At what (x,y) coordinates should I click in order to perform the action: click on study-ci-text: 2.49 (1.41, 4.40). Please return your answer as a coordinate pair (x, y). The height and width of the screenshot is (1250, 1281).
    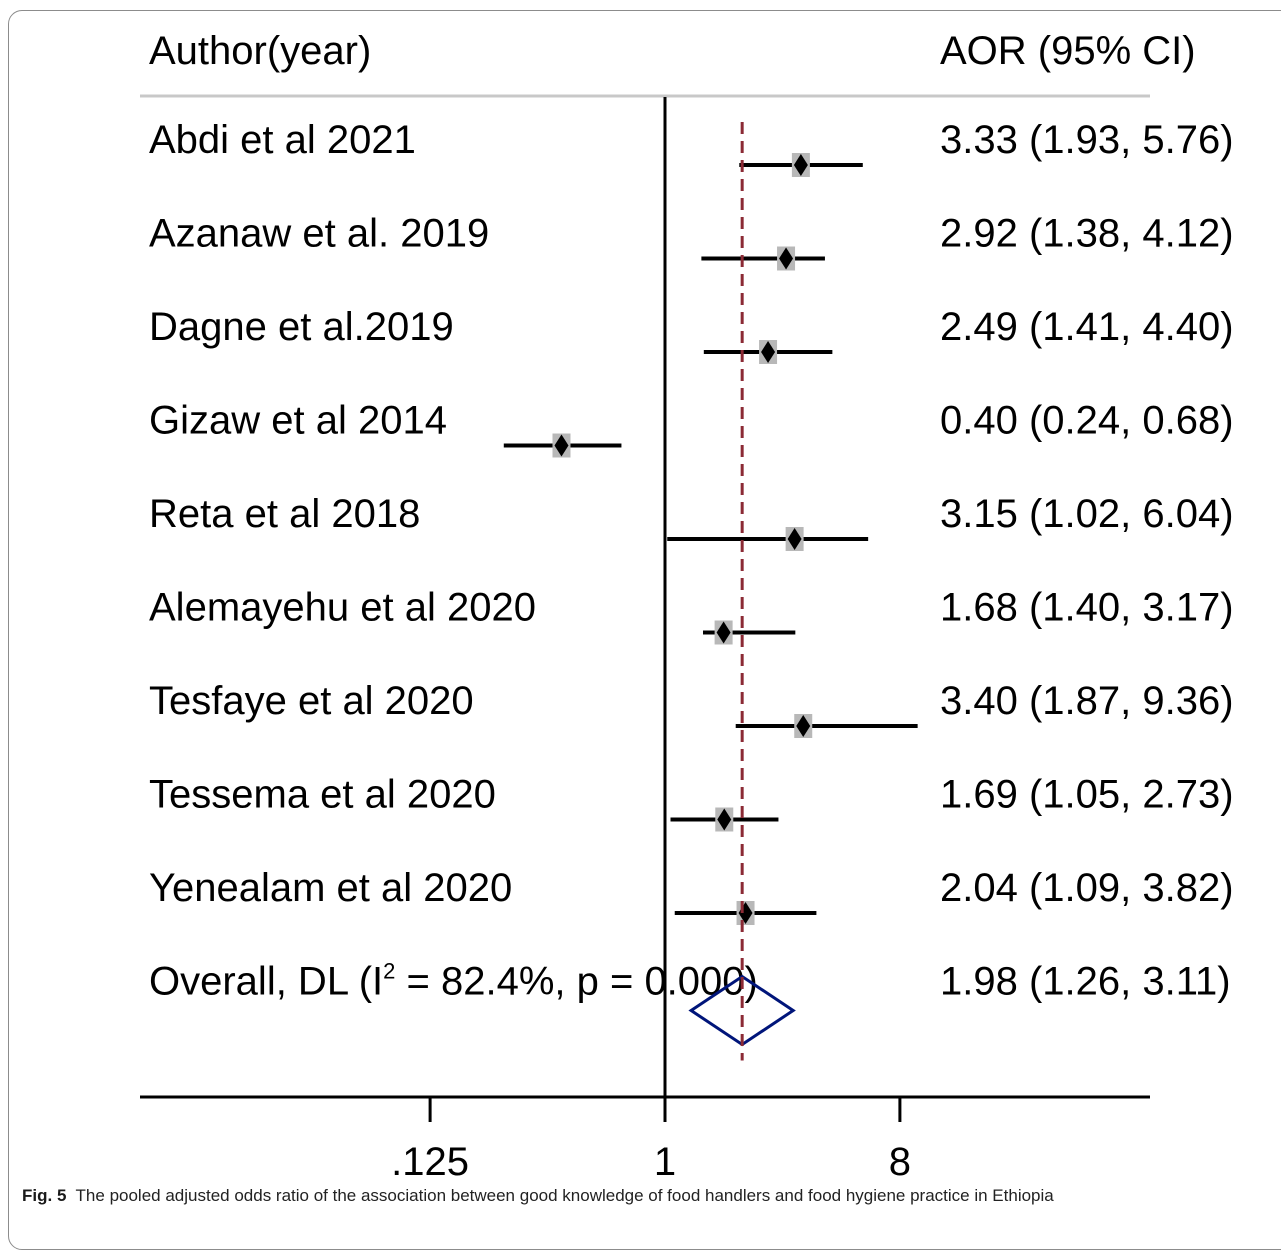
    Looking at the image, I should click on (1087, 327).